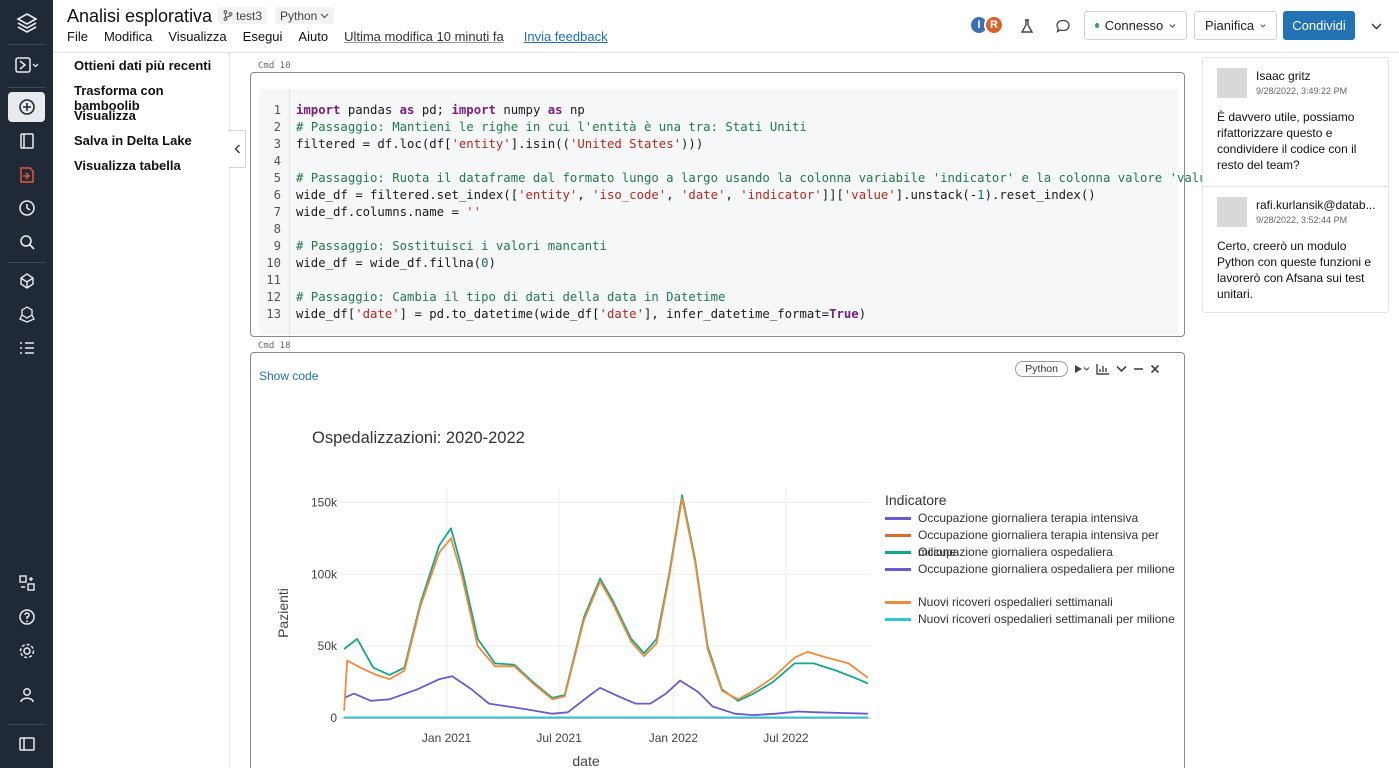 The height and width of the screenshot is (768, 1399). What do you see at coordinates (1138, 369) in the screenshot?
I see `minimize-icon` at bounding box center [1138, 369].